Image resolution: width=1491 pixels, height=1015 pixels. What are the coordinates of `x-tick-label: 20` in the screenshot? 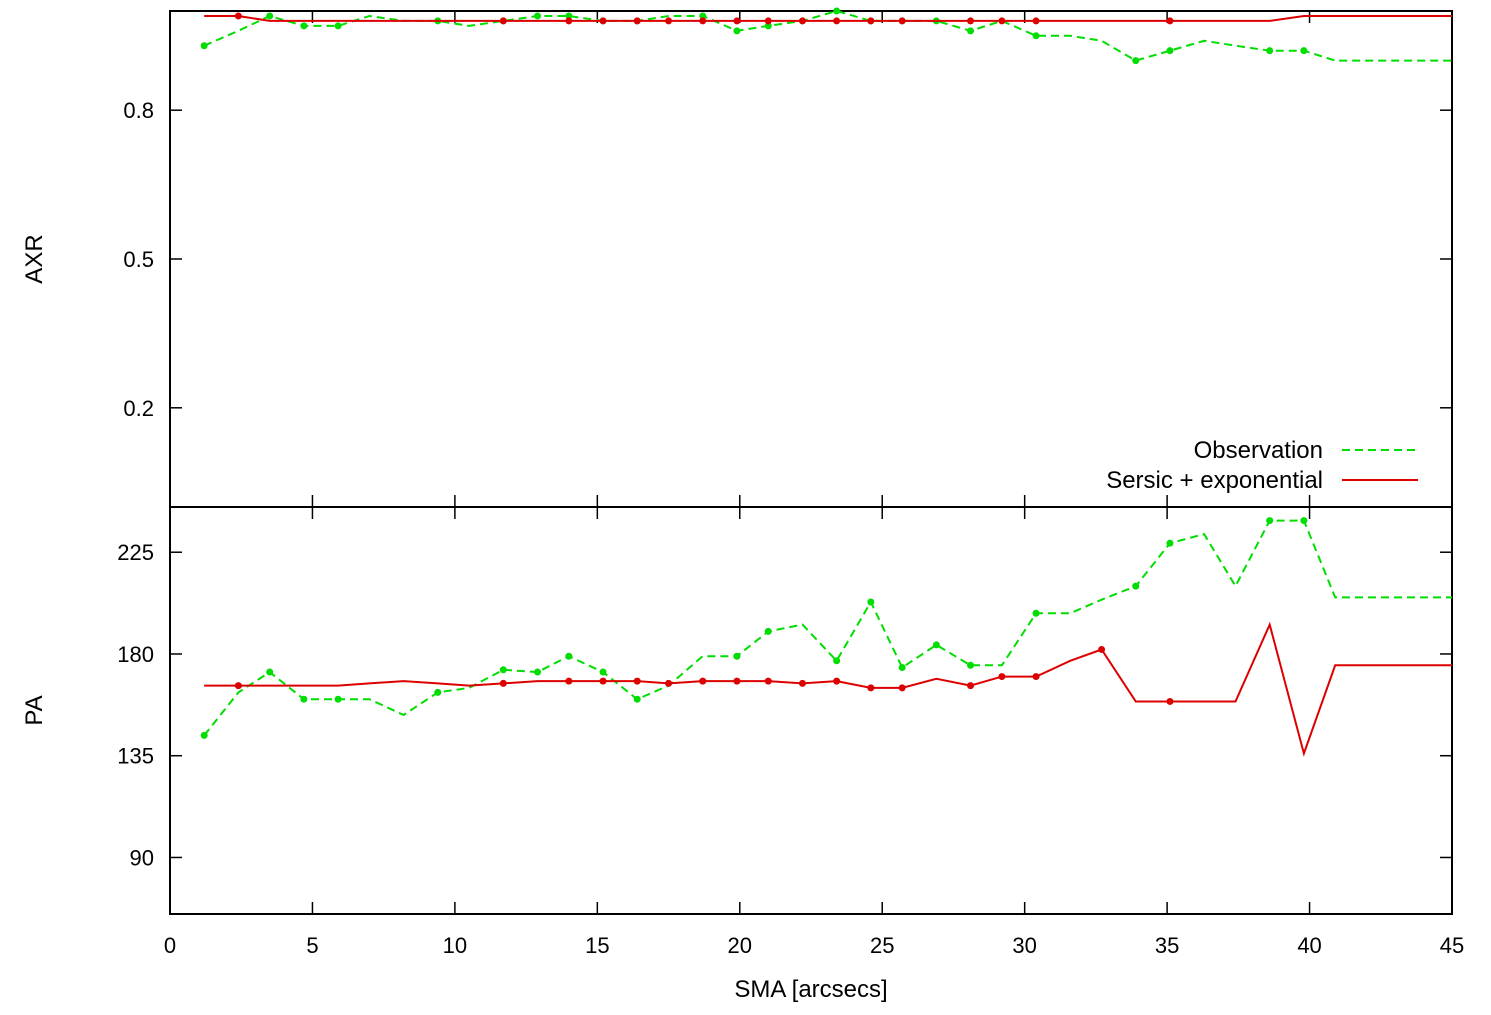 It's located at (740, 945).